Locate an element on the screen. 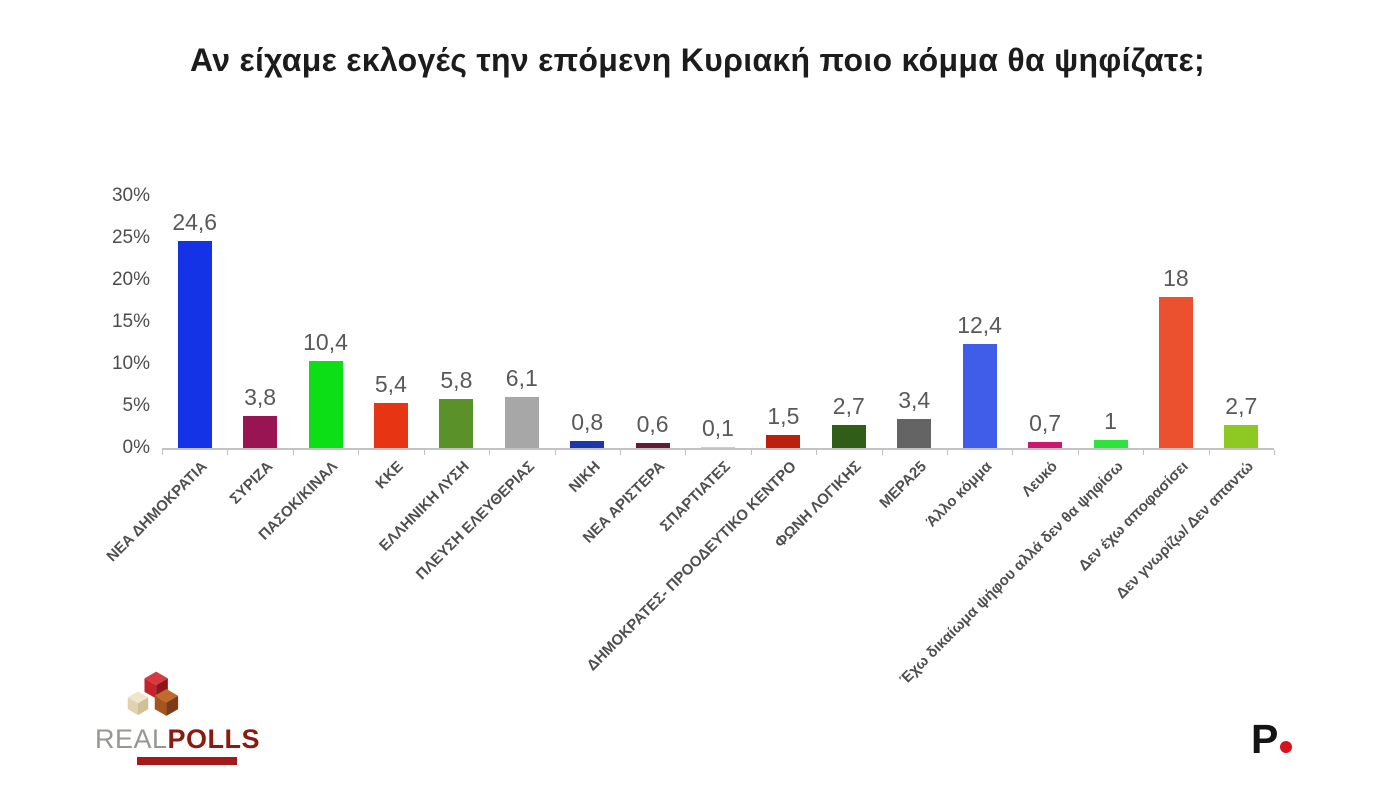 The image size is (1395, 808). bar-value-label: 5,4 is located at coordinates (390, 383).